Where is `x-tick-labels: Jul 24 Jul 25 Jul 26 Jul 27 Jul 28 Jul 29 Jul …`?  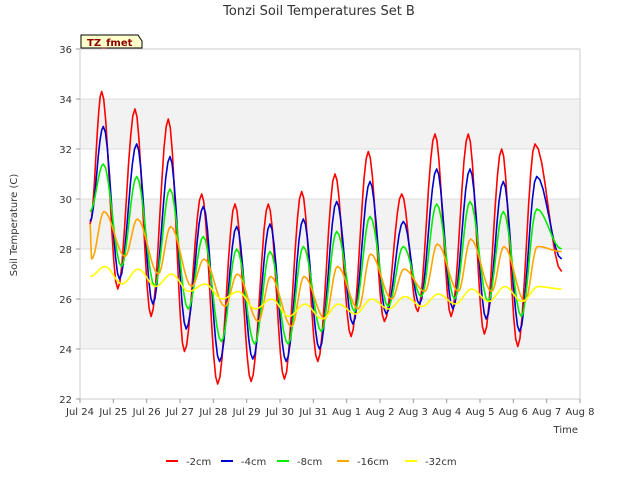
x-tick-labels: Jul 24 Jul 25 Jul 26 Jul 27 Jul 28 Jul 29 Jul … is located at coordinates (330, 412).